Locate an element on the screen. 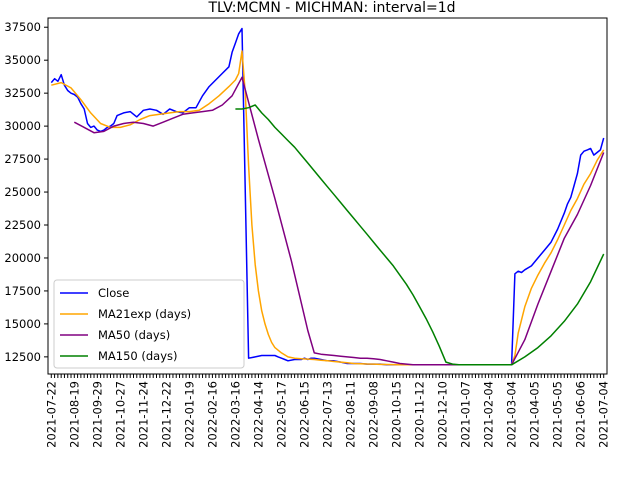 Image resolution: width=640 pixels, height=480 pixels. x-tick-label: 2022-07-13 is located at coordinates (328, 414).